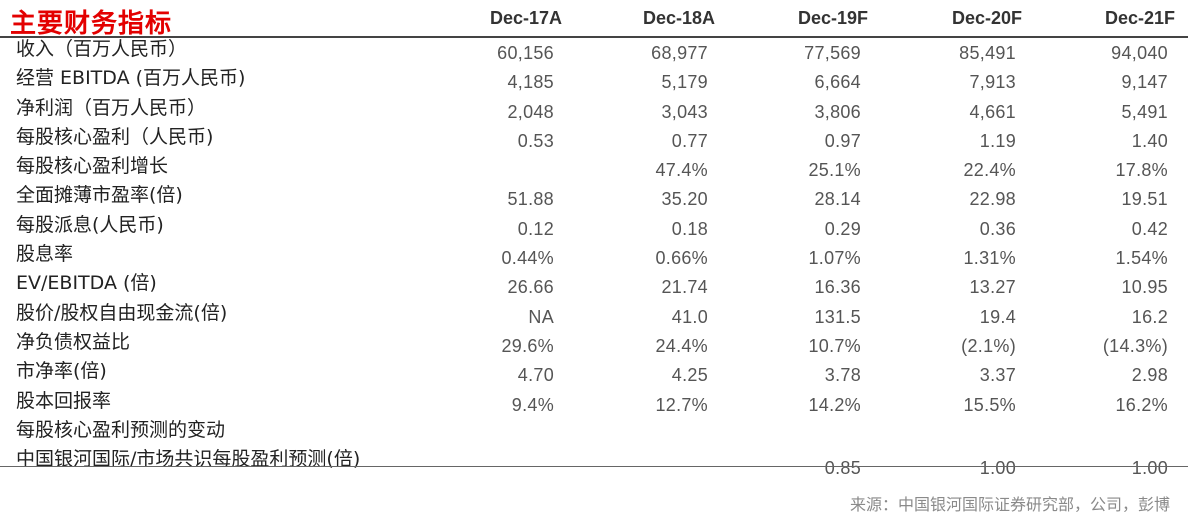 This screenshot has height=521, width=1188. What do you see at coordinates (689, 316) in the screenshot?
I see `table-cell: 41.0` at bounding box center [689, 316].